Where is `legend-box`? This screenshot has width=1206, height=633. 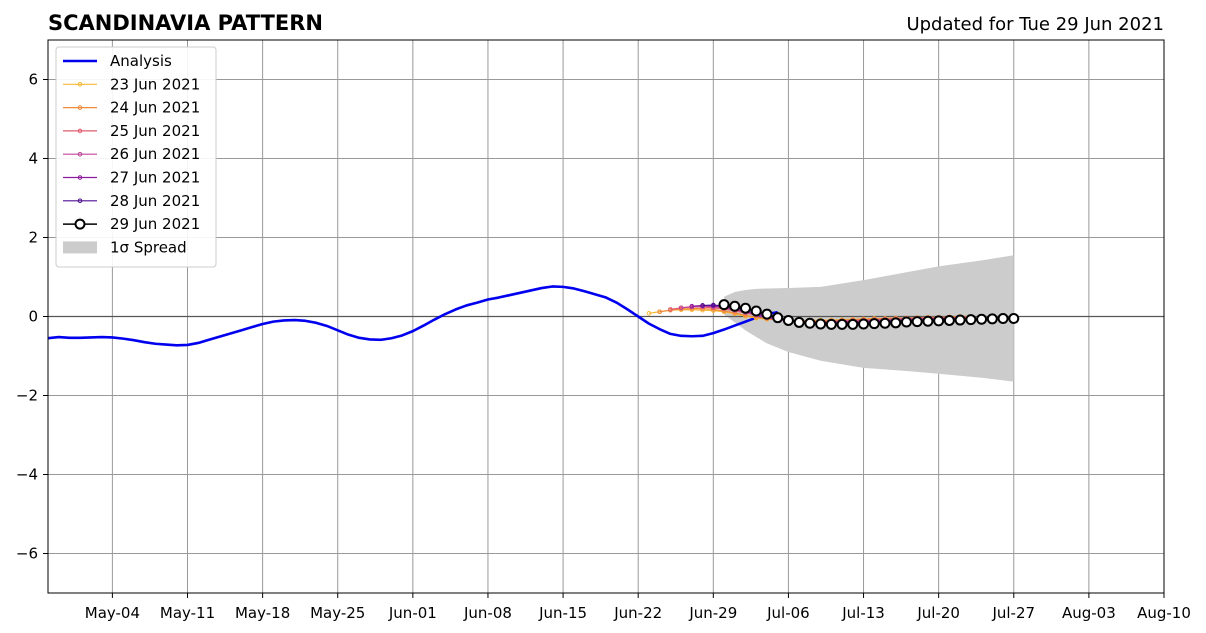
legend-box is located at coordinates (136, 157).